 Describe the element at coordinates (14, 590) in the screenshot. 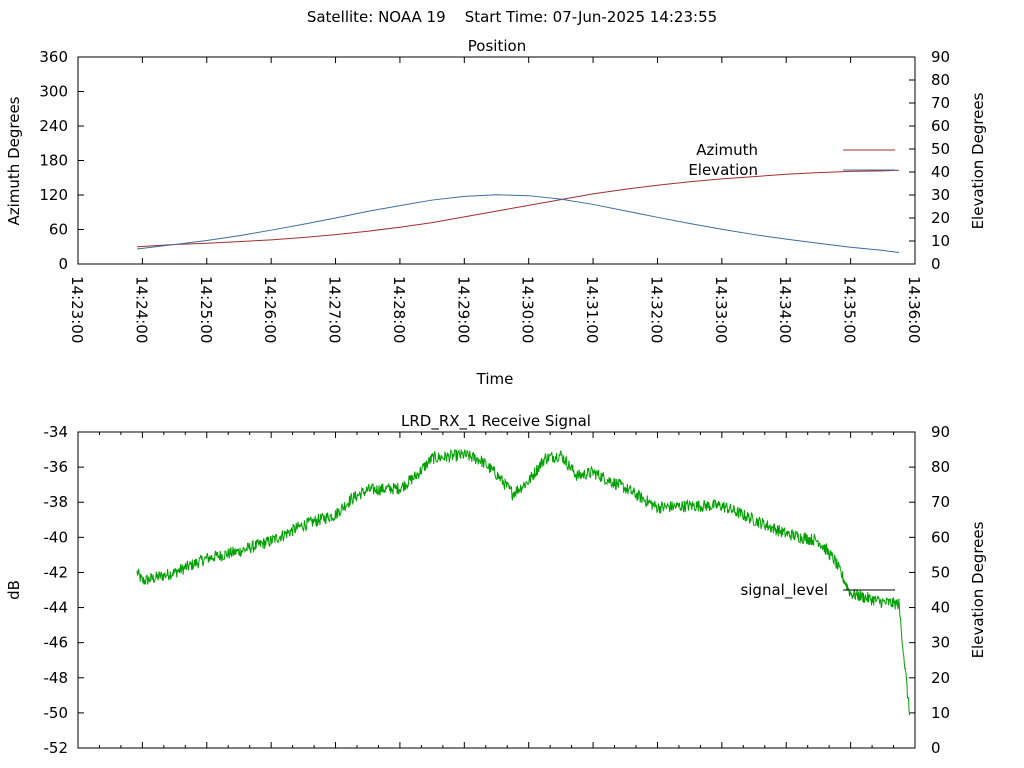

I see `signal-chart-ylabel: dB` at that location.